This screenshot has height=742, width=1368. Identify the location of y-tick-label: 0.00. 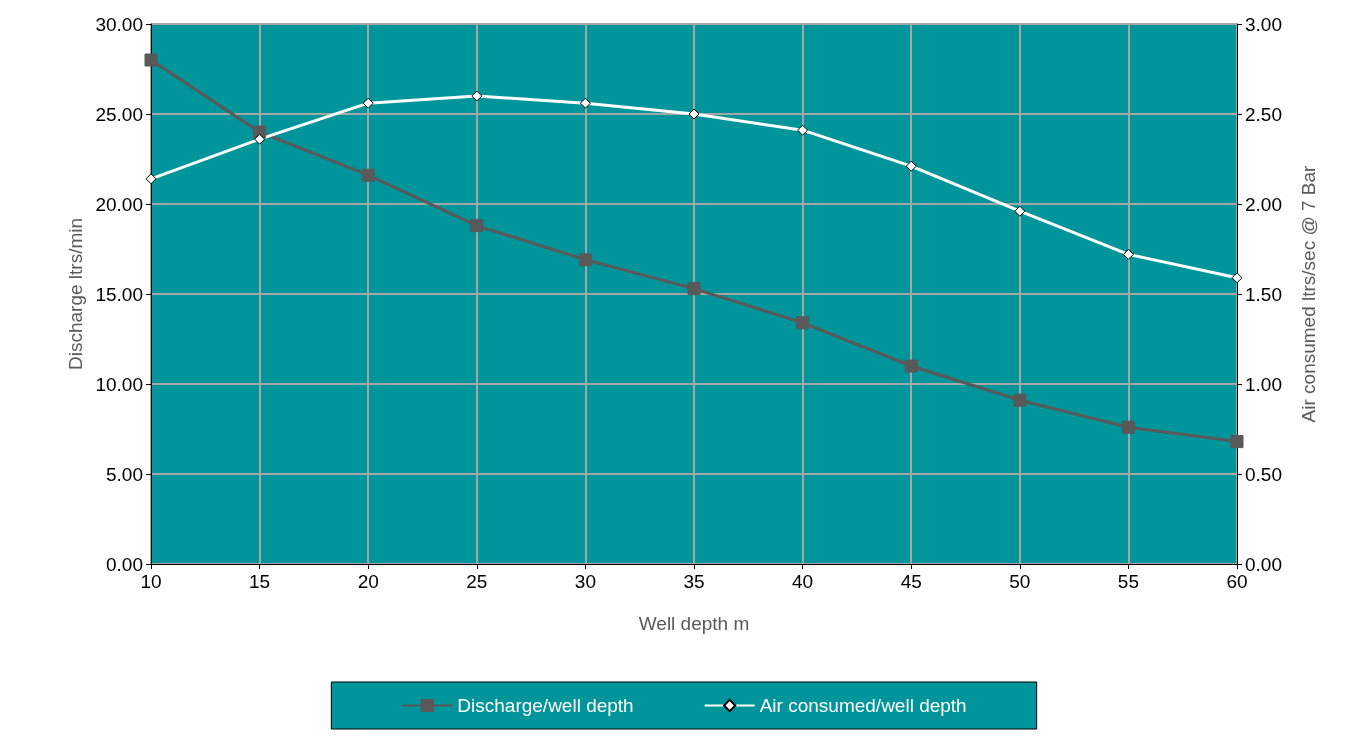
(124, 564).